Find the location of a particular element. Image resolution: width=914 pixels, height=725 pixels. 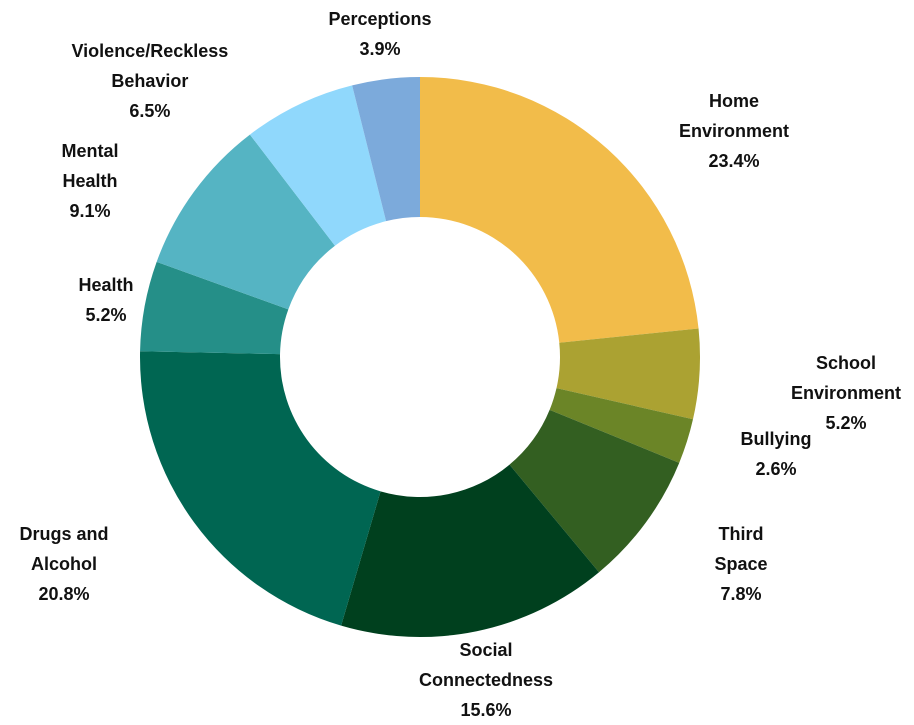

label-health: Health 5.2% is located at coordinates (106, 300).